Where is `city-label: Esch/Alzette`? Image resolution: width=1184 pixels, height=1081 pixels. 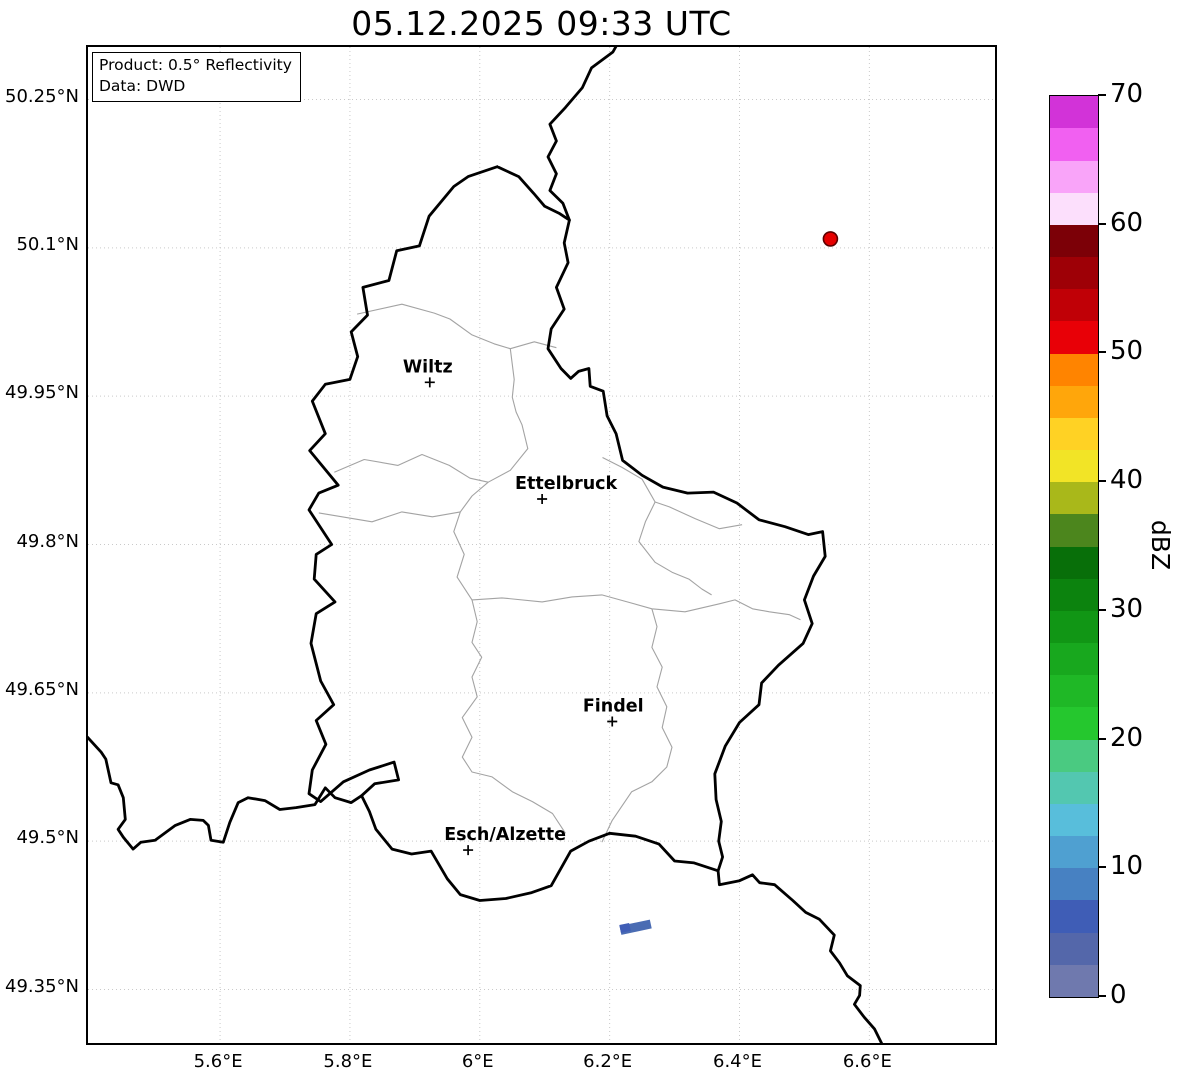 city-label: Esch/Alzette is located at coordinates (505, 835).